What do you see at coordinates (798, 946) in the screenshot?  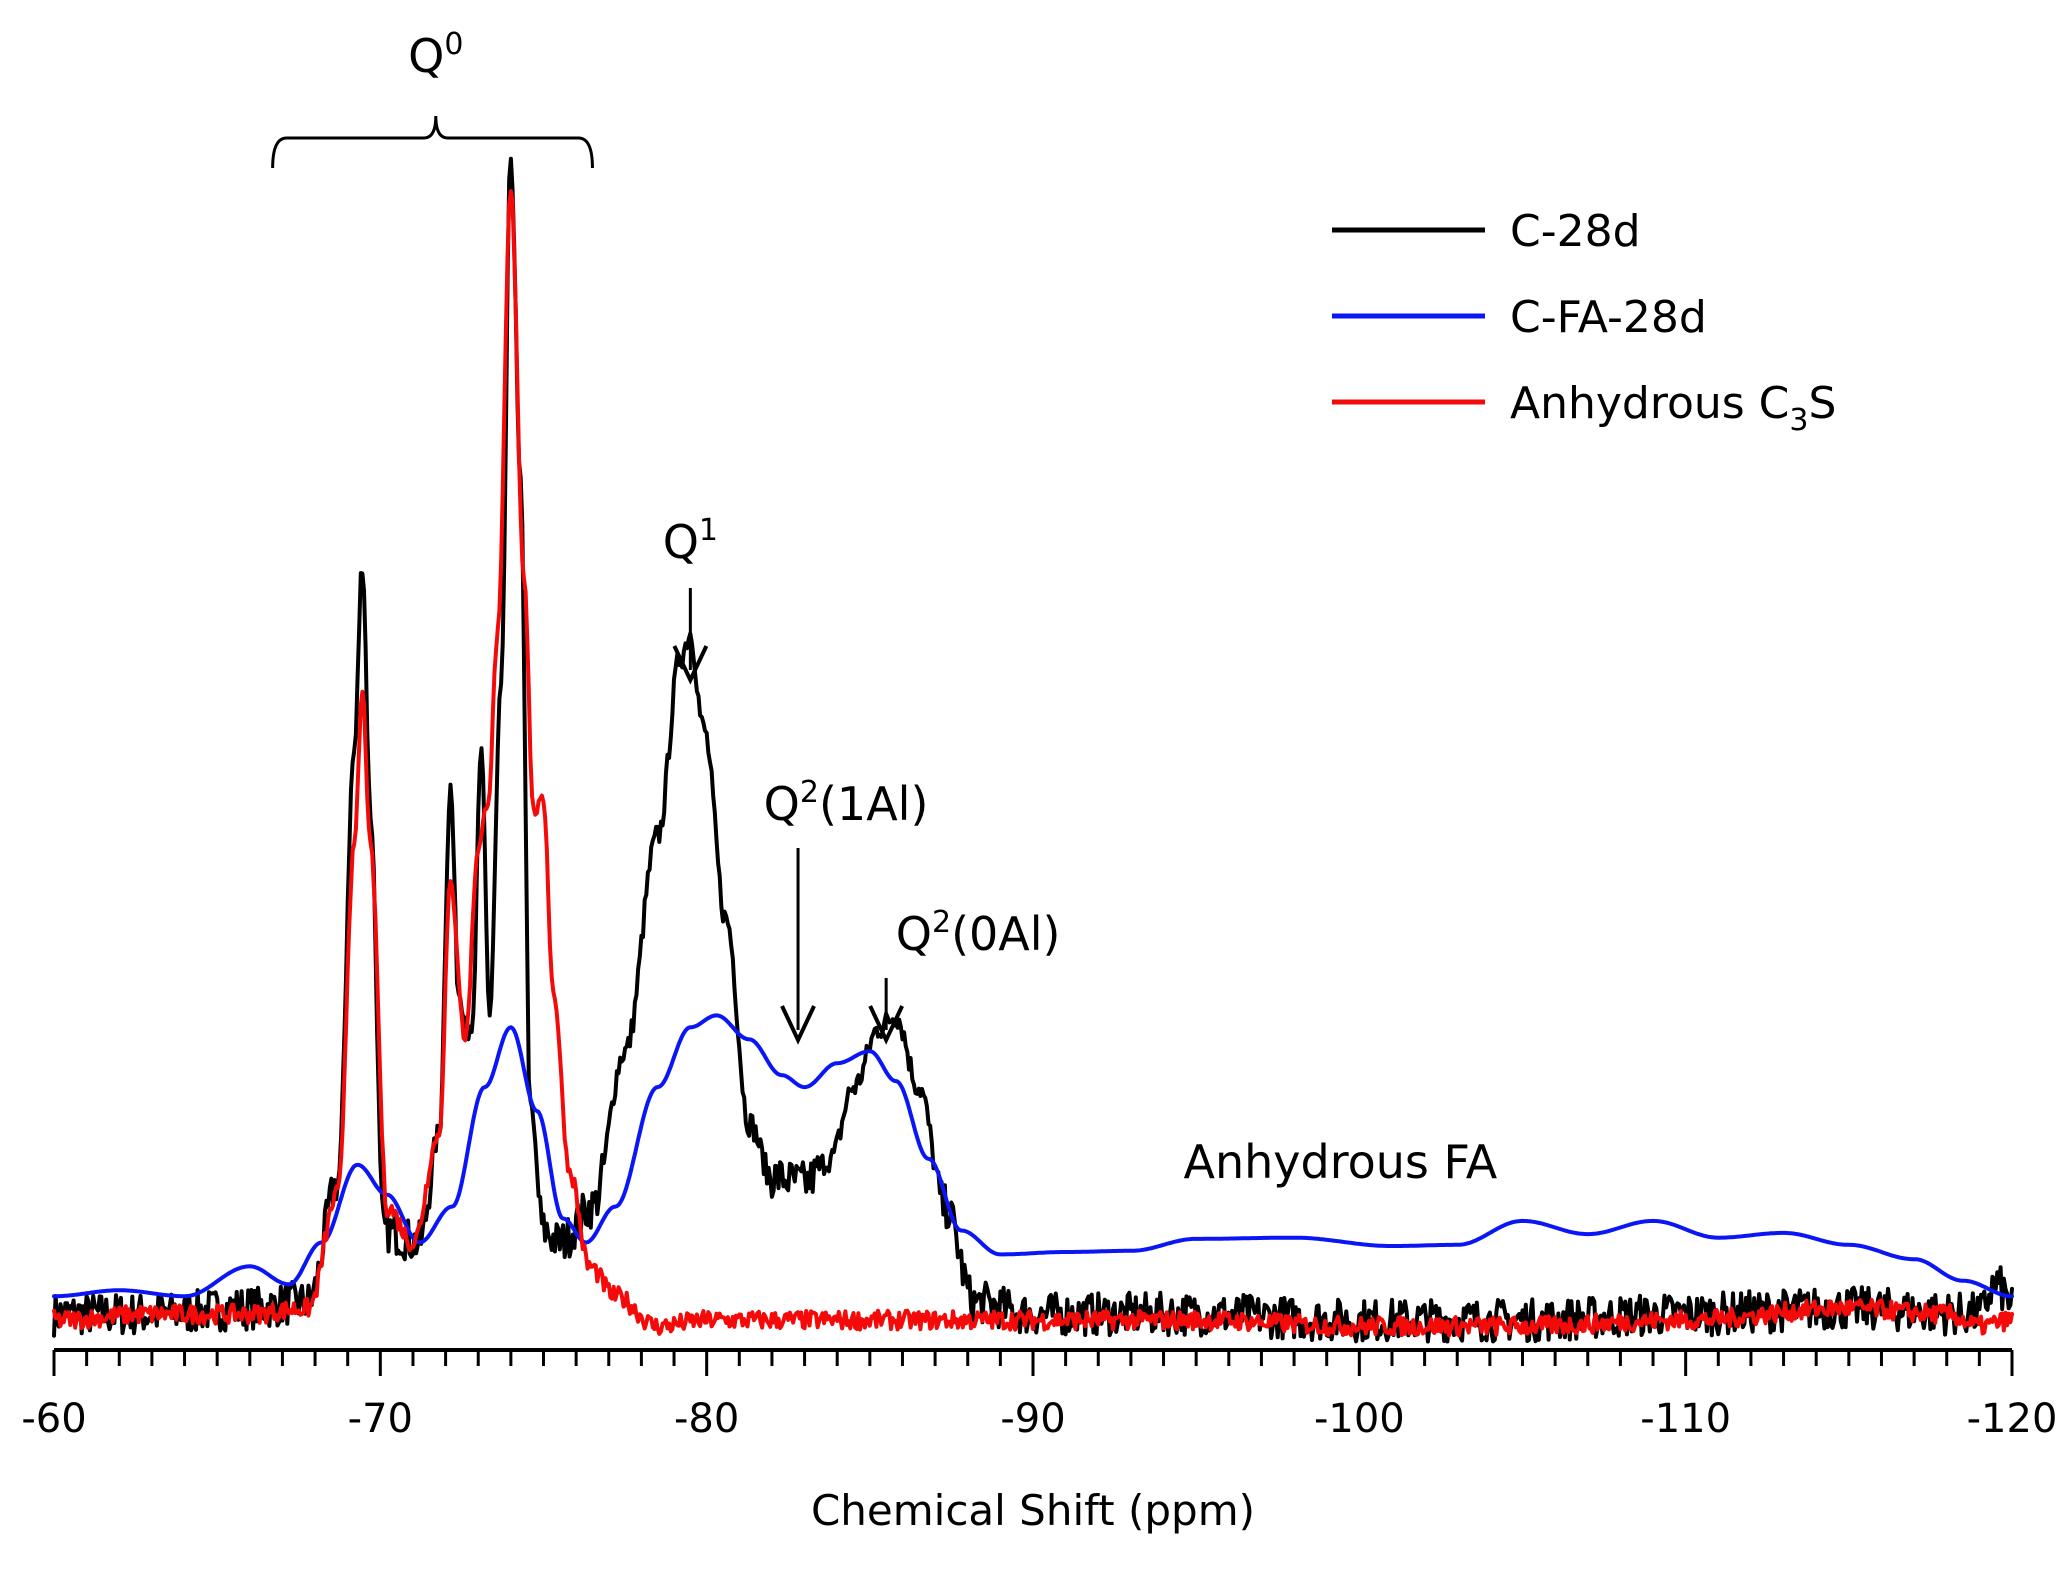 I see `annotation-q2-1al-arrow` at bounding box center [798, 946].